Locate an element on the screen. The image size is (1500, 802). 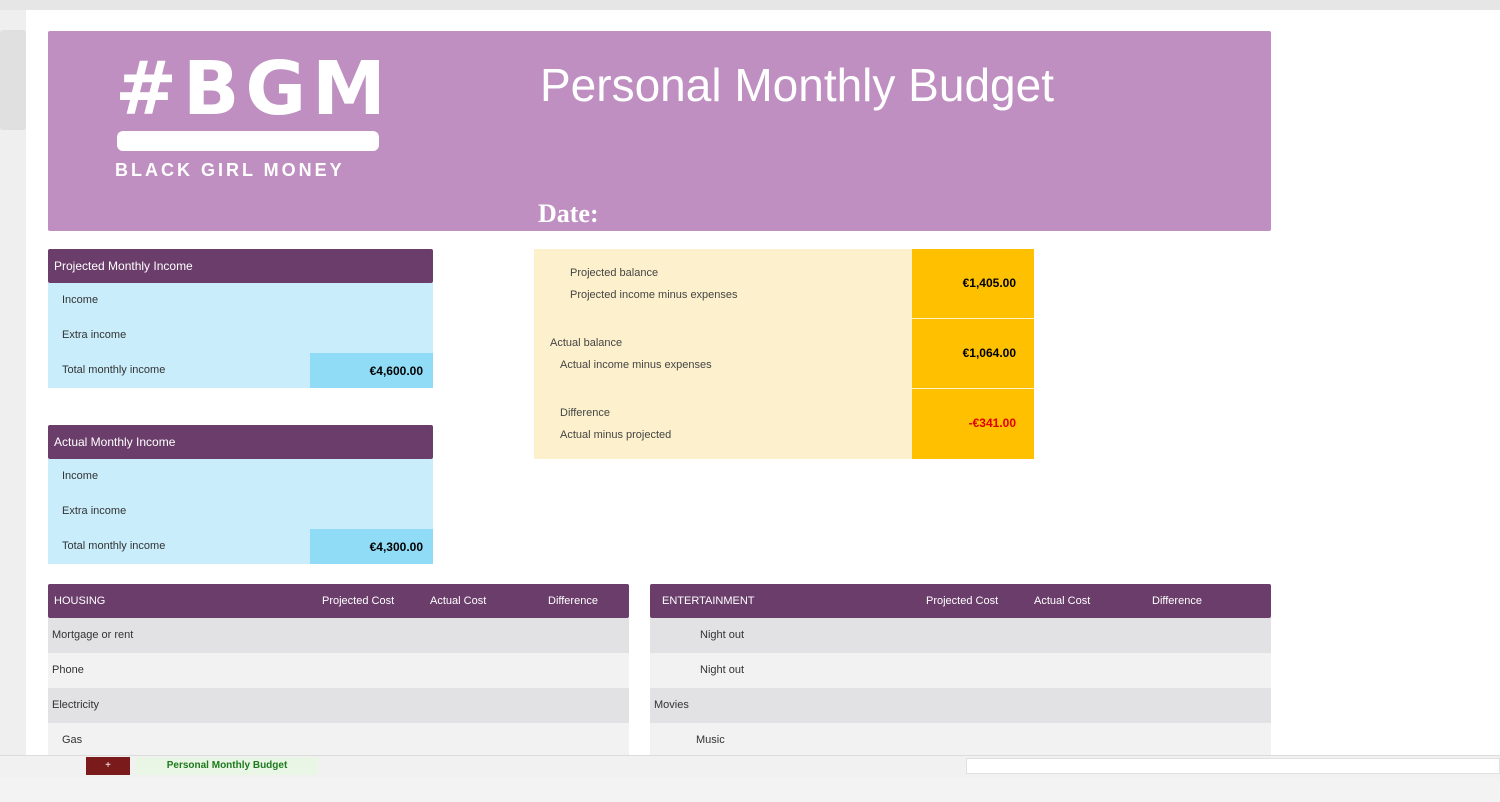
row-label: Electricity is located at coordinates (76, 705).